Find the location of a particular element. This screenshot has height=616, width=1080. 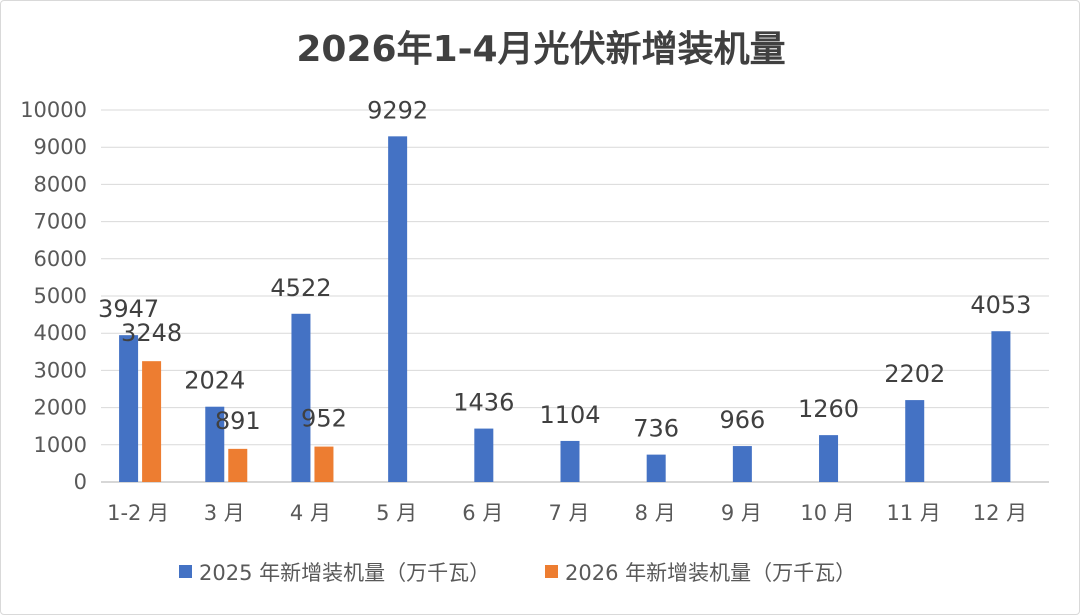

data-label-2025: 966 is located at coordinates (742, 420).